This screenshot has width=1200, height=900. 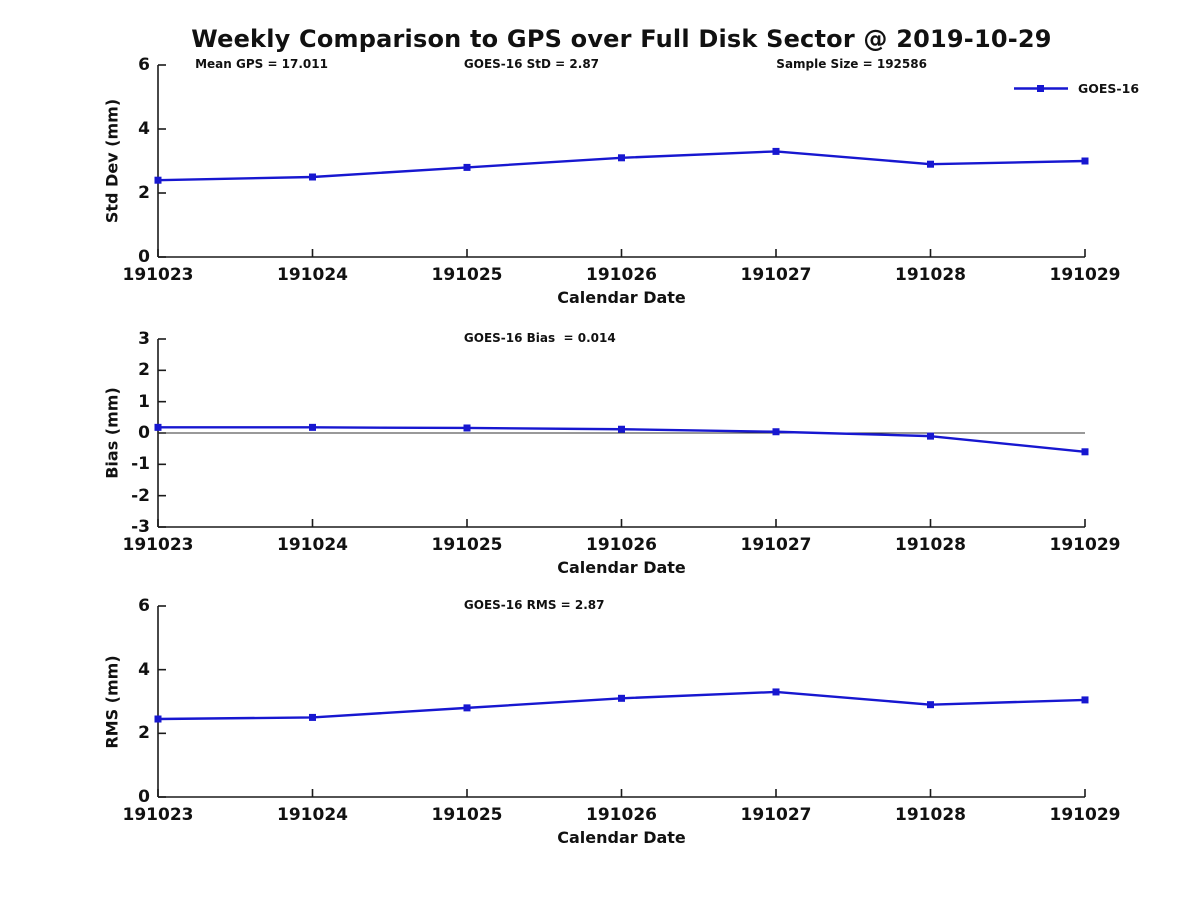 I want to click on y-tick-label: 1, so click(x=144, y=401).